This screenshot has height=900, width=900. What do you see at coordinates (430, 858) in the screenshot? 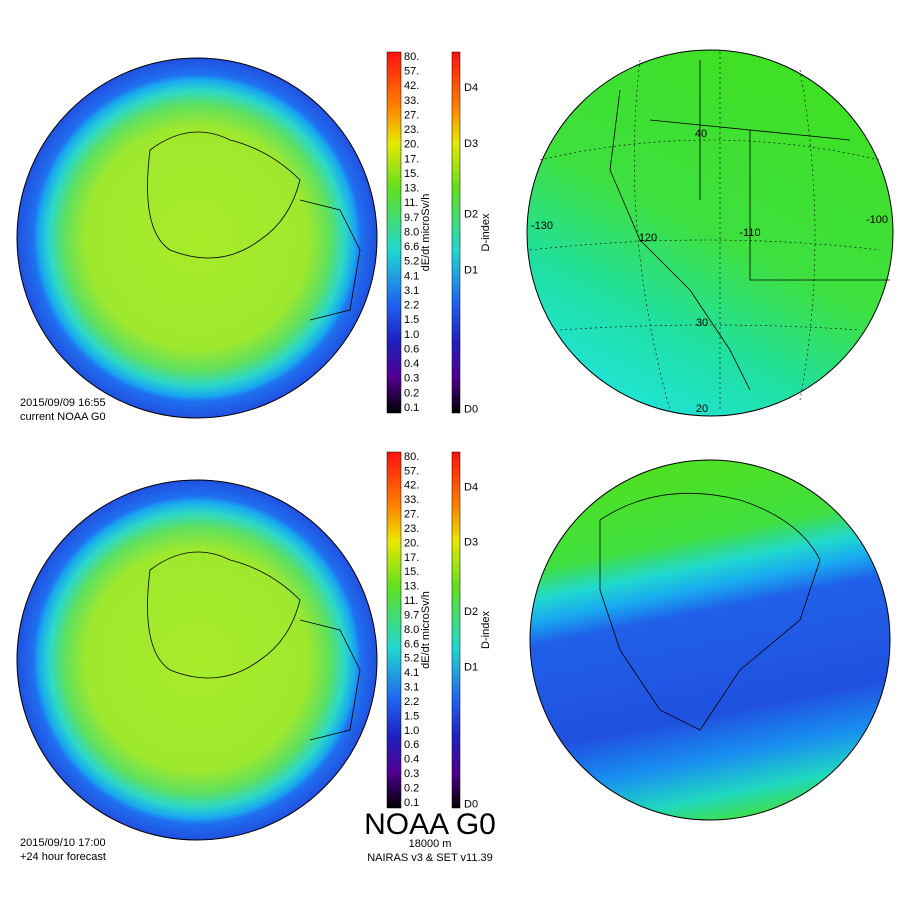
I see `model: NAIRAS v3 & SET v11.39` at bounding box center [430, 858].